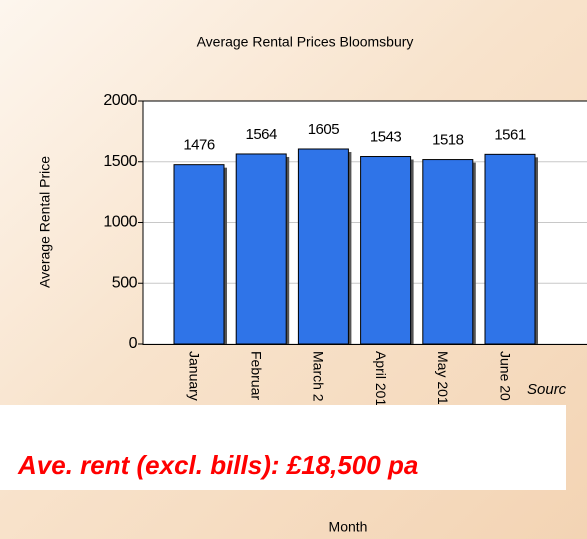 This screenshot has height=539, width=587. I want to click on y-tick-label: 2000, so click(120, 100).